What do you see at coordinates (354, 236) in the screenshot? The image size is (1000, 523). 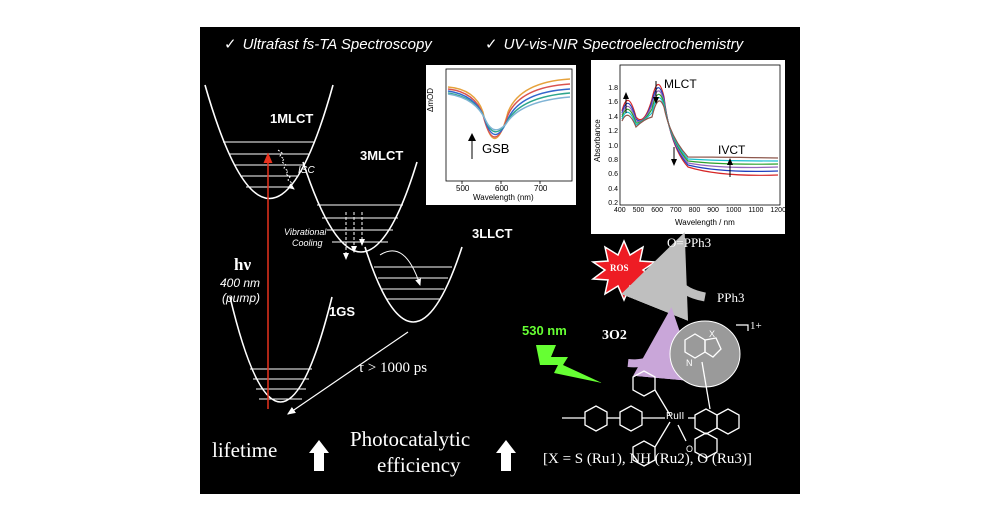 I see `vibrational-cooling-arrows` at bounding box center [354, 236].